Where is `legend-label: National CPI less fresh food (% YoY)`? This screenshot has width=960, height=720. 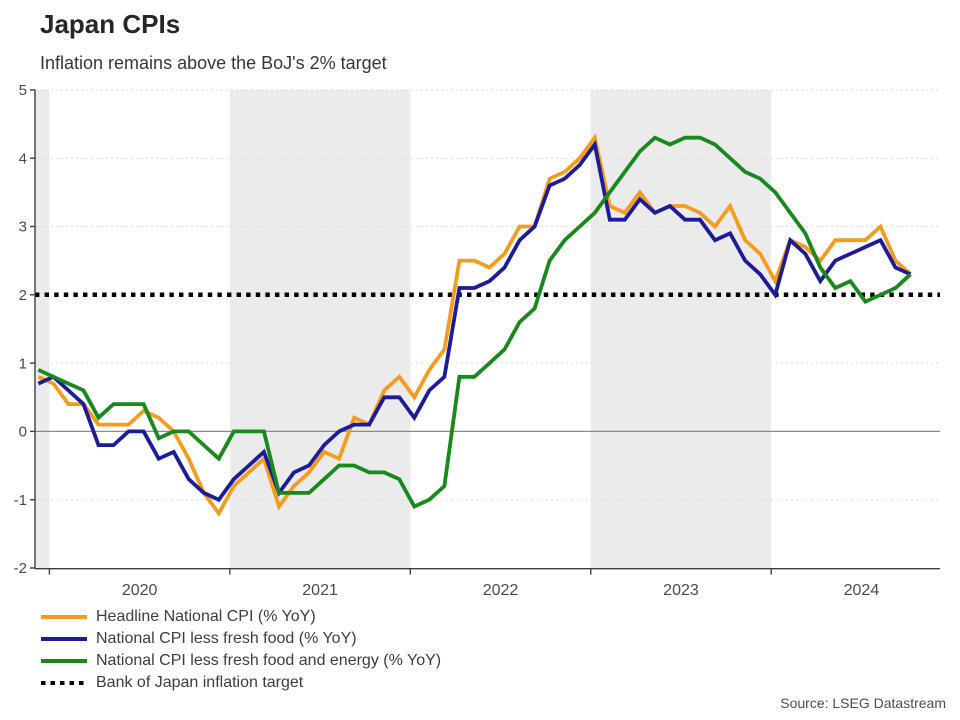
legend-label: National CPI less fresh food (% YoY) is located at coordinates (226, 638).